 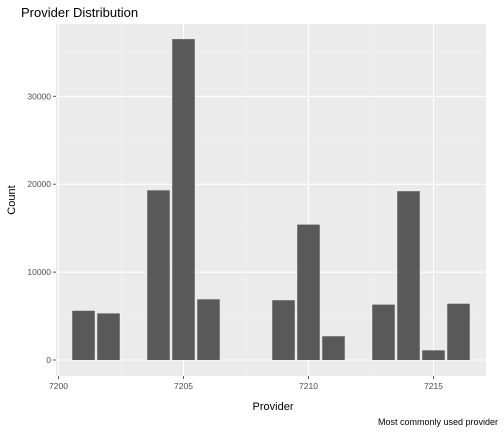 I want to click on x-tick-label: 7210, so click(x=308, y=386).